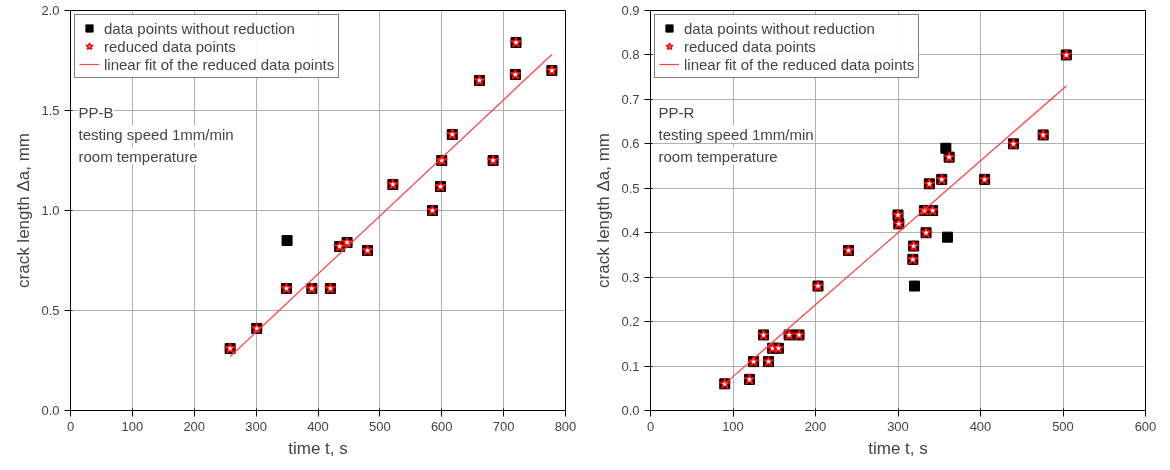  What do you see at coordinates (630, 144) in the screenshot?
I see `y-tick-label: 0.6` at bounding box center [630, 144].